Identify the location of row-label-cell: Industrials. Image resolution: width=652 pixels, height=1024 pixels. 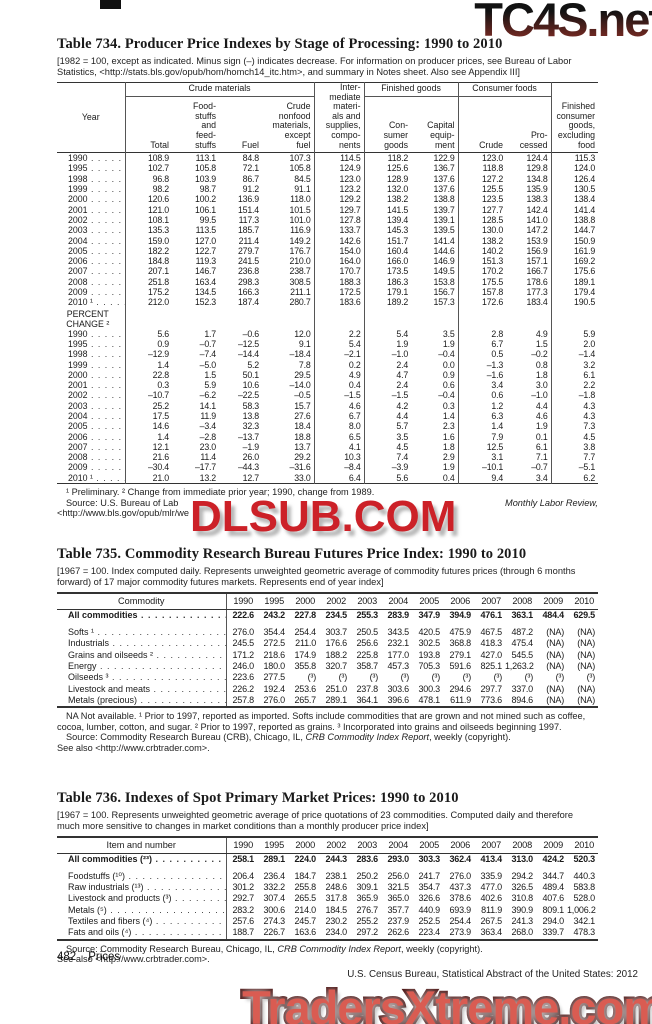
(142, 644).